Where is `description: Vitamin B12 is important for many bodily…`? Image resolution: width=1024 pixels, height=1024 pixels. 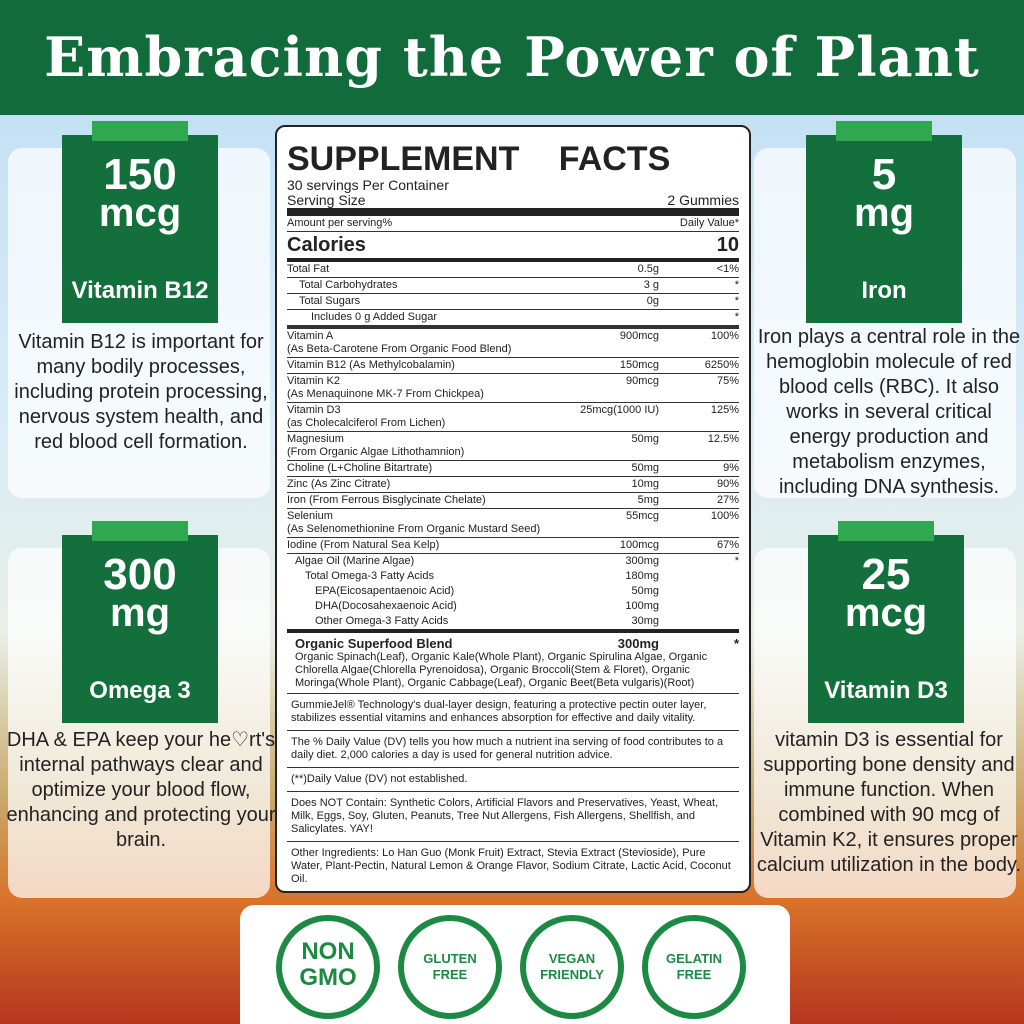 description: Vitamin B12 is important for many bodily… is located at coordinates (141, 392).